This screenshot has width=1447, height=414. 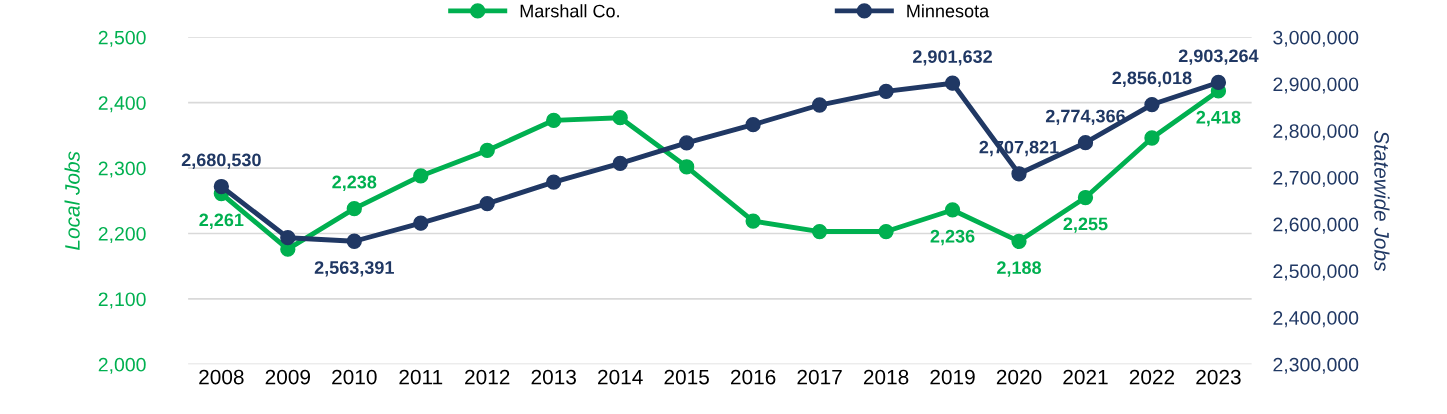 What do you see at coordinates (1019, 269) in the screenshot?
I see `data-label: 2,188` at bounding box center [1019, 269].